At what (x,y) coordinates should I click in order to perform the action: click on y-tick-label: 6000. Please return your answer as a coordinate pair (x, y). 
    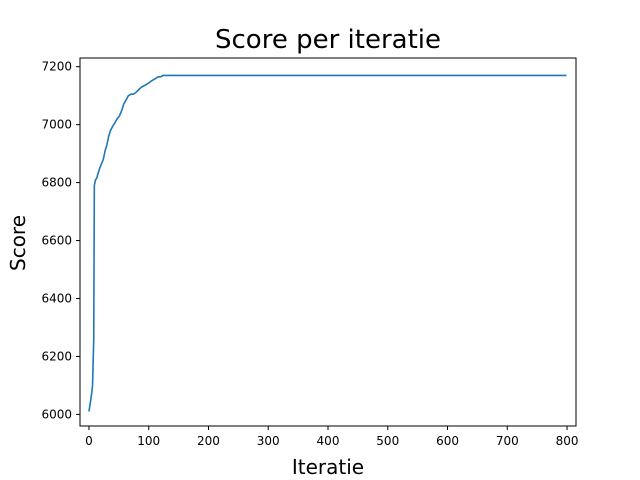
    Looking at the image, I should click on (56, 414).